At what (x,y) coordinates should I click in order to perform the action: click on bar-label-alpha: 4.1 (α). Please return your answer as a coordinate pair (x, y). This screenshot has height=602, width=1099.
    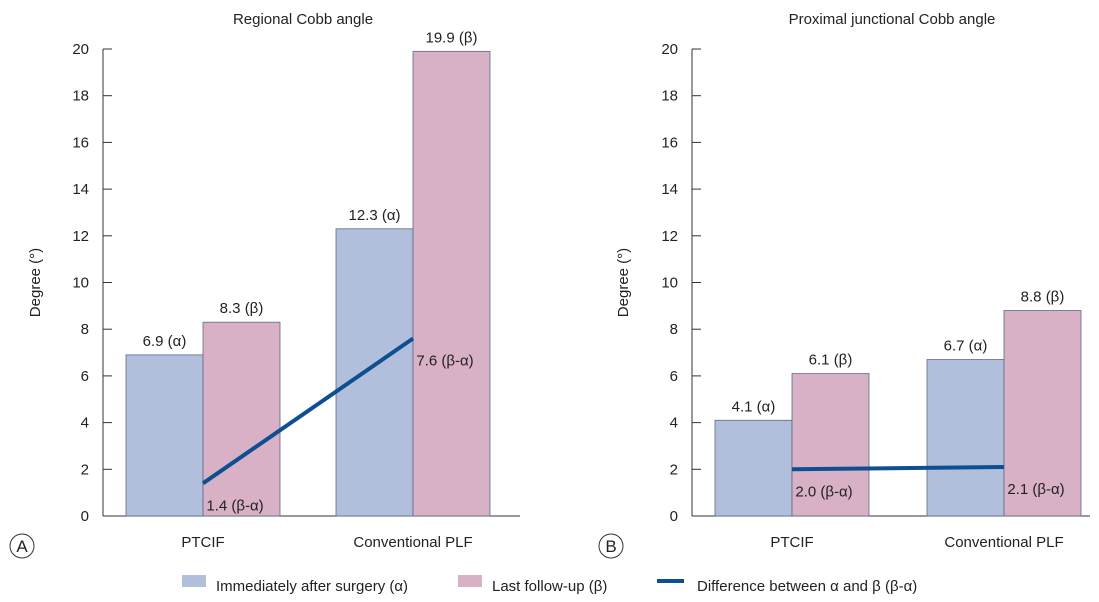
    Looking at the image, I should click on (754, 406).